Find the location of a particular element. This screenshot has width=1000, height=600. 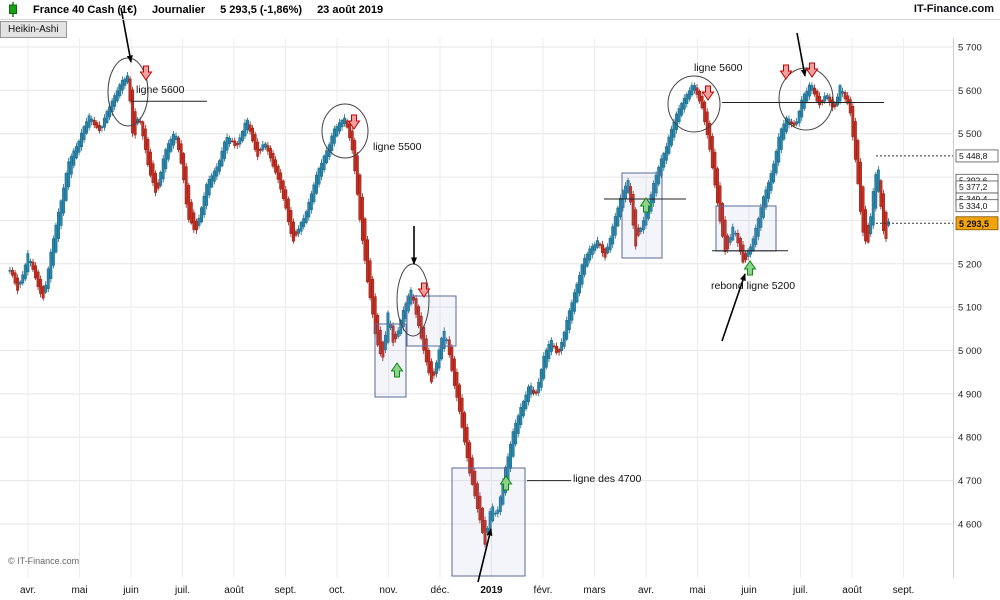

copyright-label: © IT-Finance.com is located at coordinates (44, 561).